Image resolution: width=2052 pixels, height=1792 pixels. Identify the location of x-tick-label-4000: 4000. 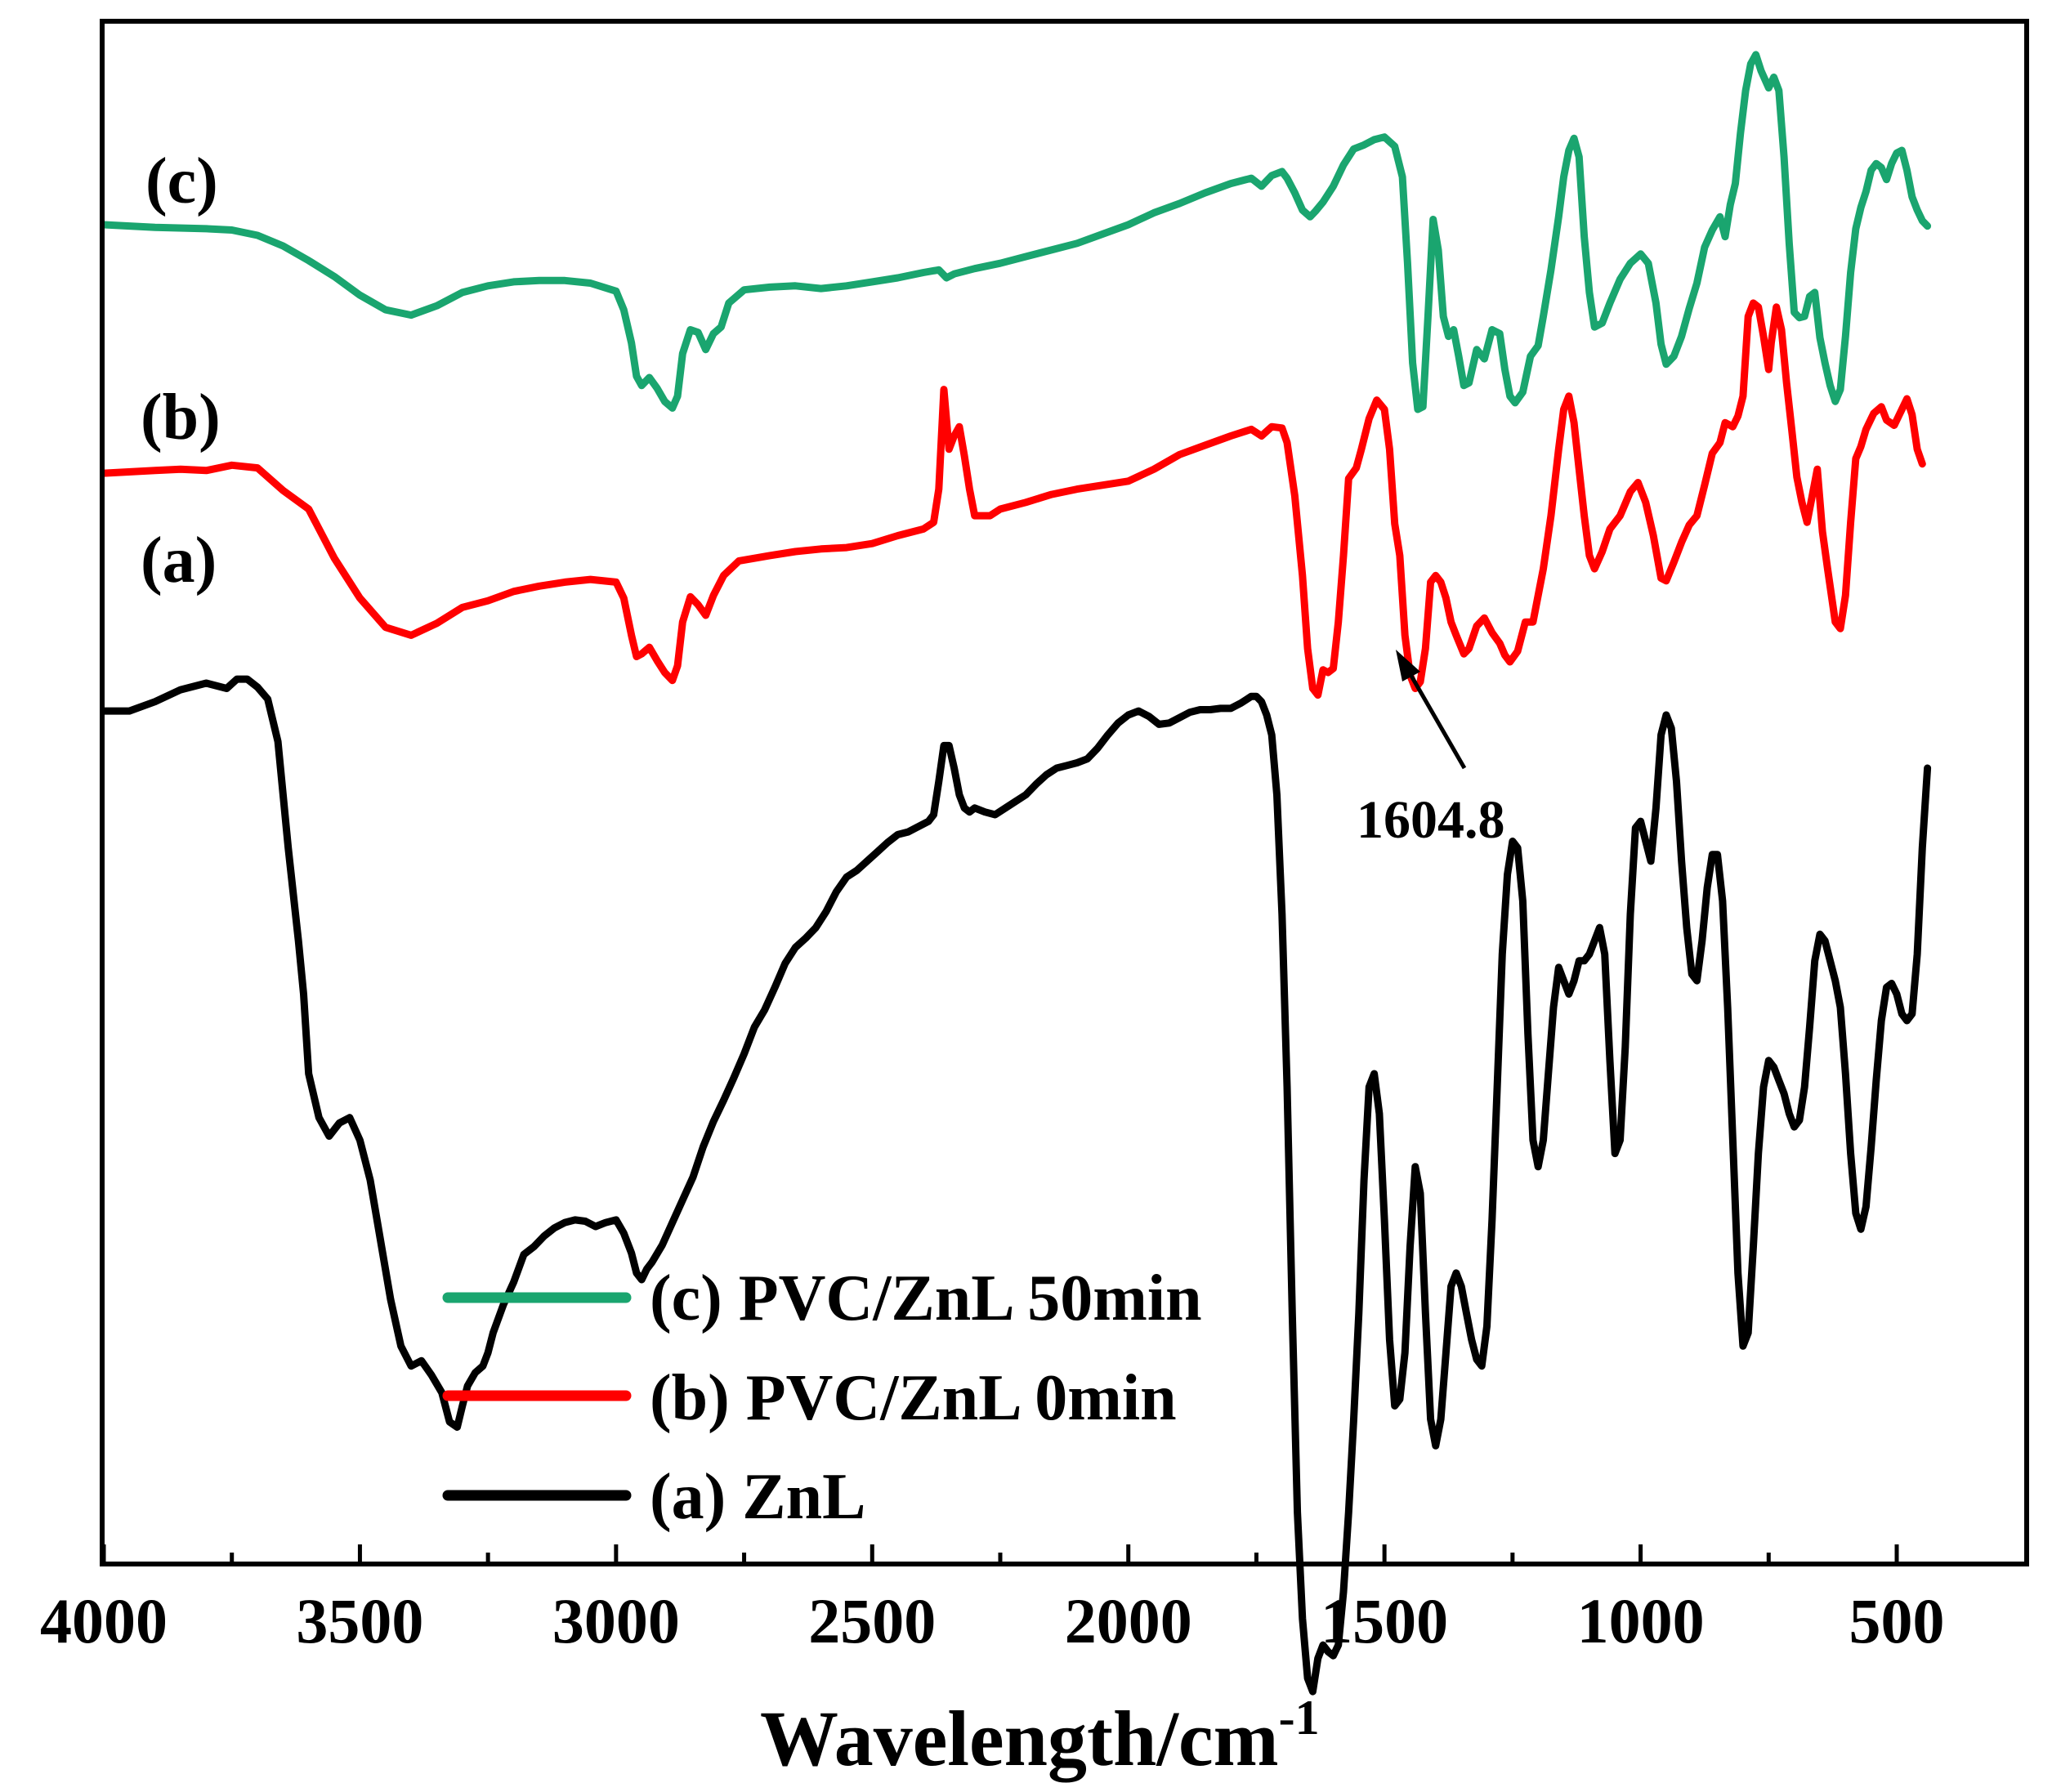
(104, 1620).